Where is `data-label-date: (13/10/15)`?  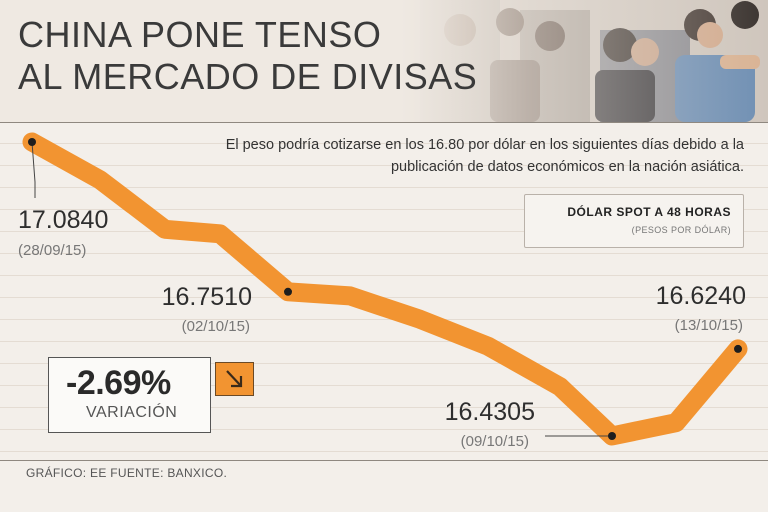
data-label-date: (13/10/15) is located at coordinates (709, 325).